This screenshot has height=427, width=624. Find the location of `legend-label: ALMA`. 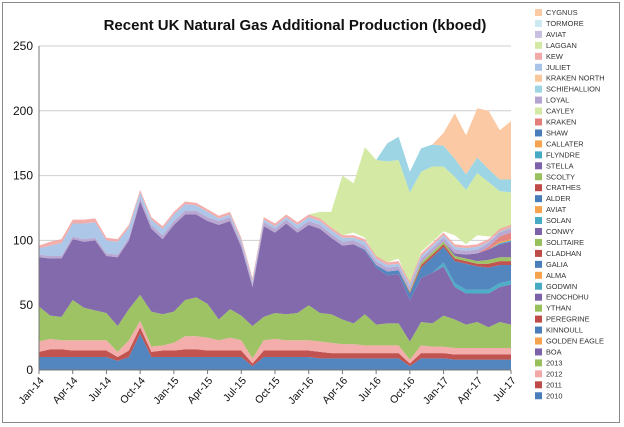

legend-label: ALMA is located at coordinates (556, 275).